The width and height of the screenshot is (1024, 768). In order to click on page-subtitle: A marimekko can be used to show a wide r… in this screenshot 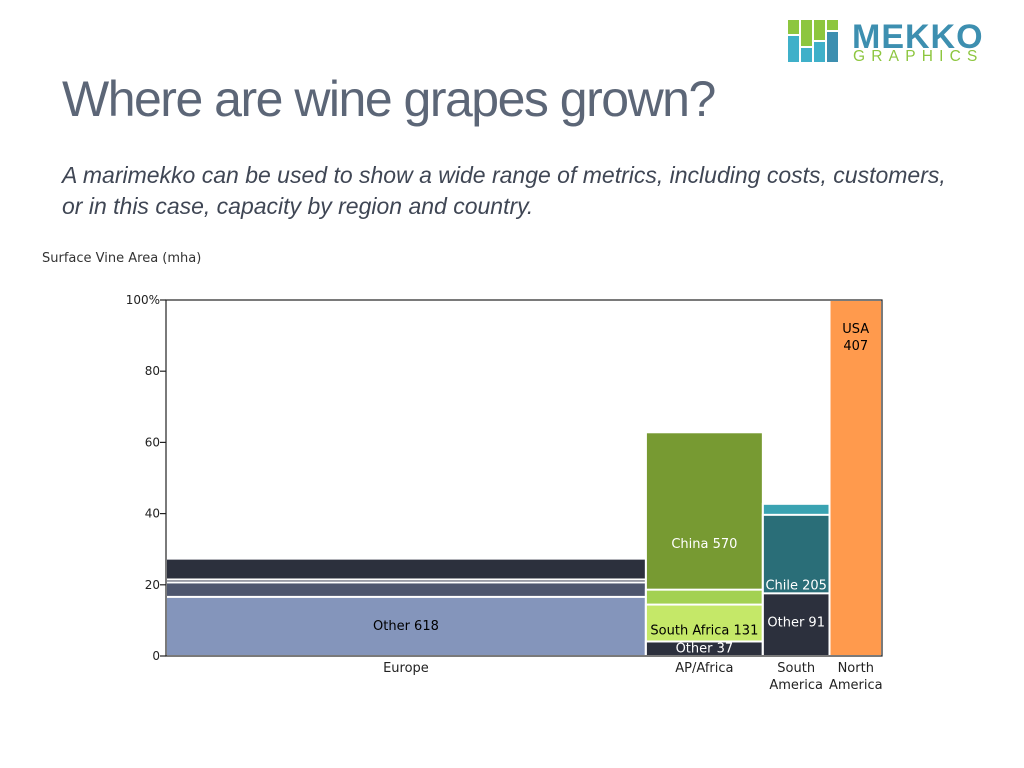, I will do `click(504, 190)`.